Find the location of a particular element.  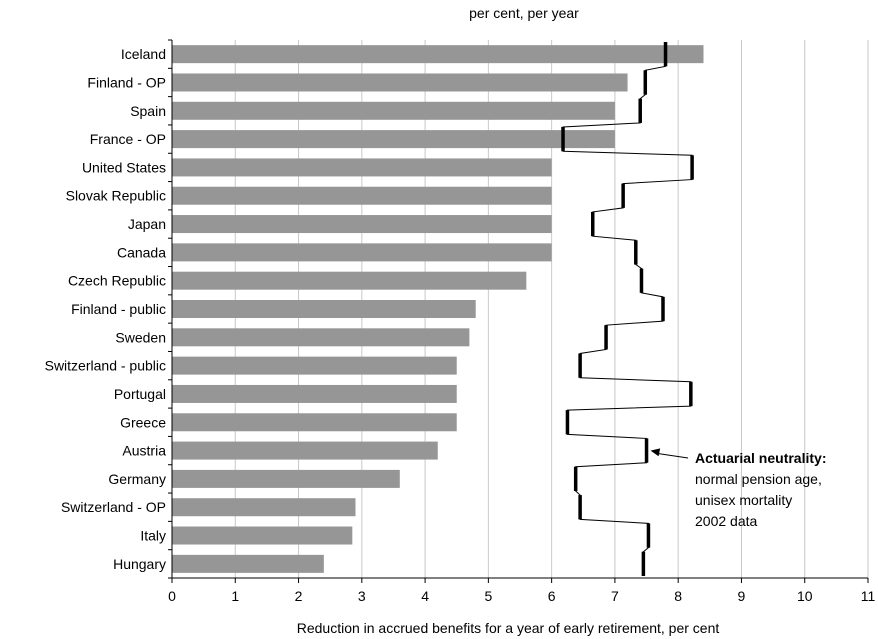

x-tick-label: 8 is located at coordinates (678, 596).